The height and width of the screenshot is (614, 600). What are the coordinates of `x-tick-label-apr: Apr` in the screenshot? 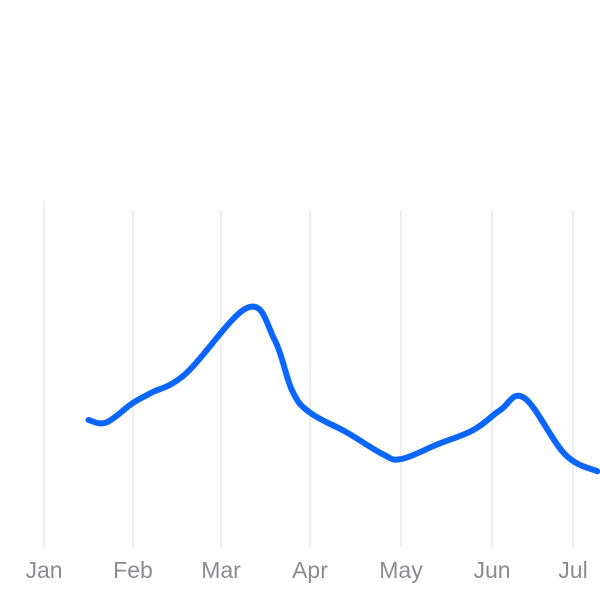 It's located at (310, 570).